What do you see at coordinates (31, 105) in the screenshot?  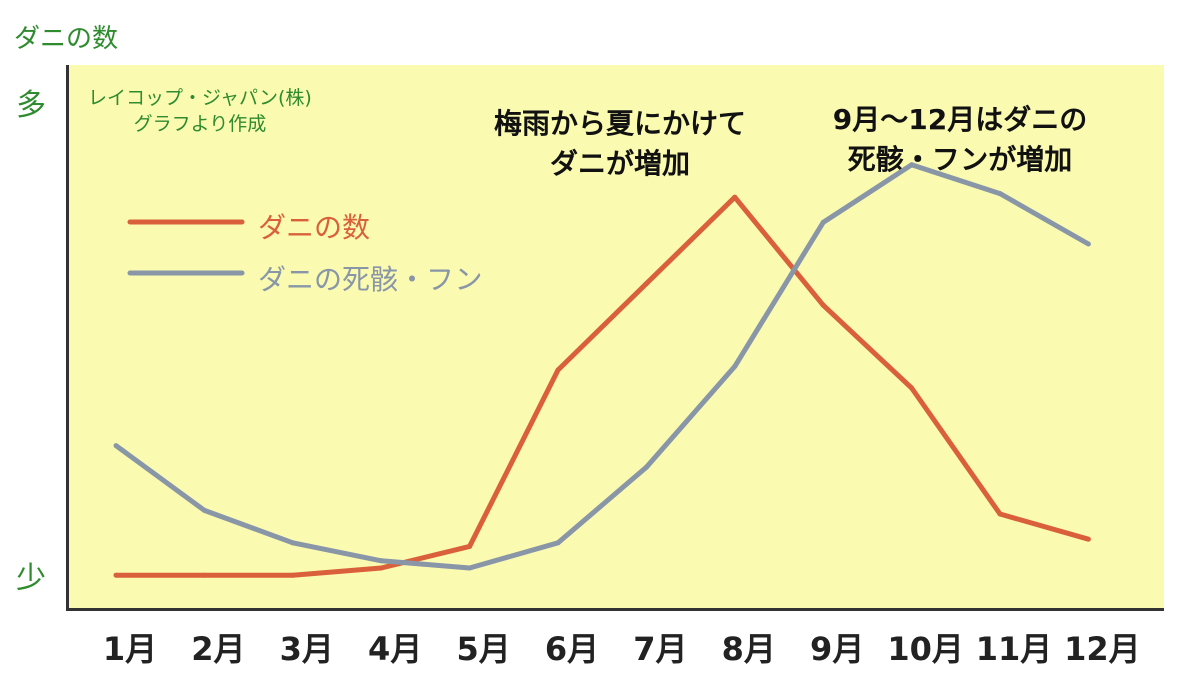 I see `y-tick-top: 多` at bounding box center [31, 105].